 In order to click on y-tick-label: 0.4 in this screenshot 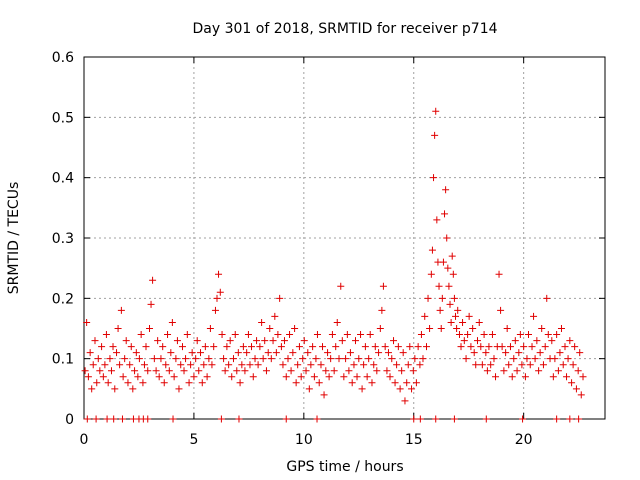, I will do `click(63, 179)`.